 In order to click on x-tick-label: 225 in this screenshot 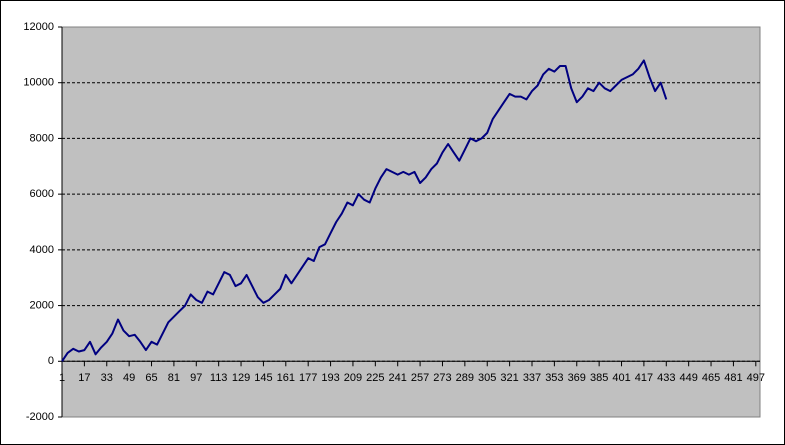, I will do `click(375, 378)`.